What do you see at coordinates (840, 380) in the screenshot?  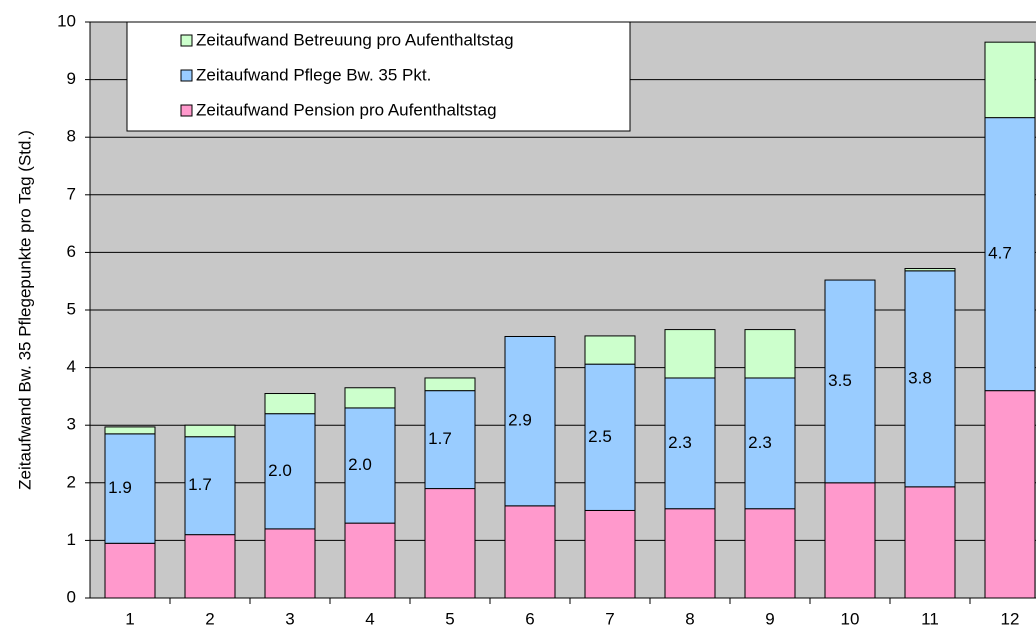 I see `data-label: 3.5` at bounding box center [840, 380].